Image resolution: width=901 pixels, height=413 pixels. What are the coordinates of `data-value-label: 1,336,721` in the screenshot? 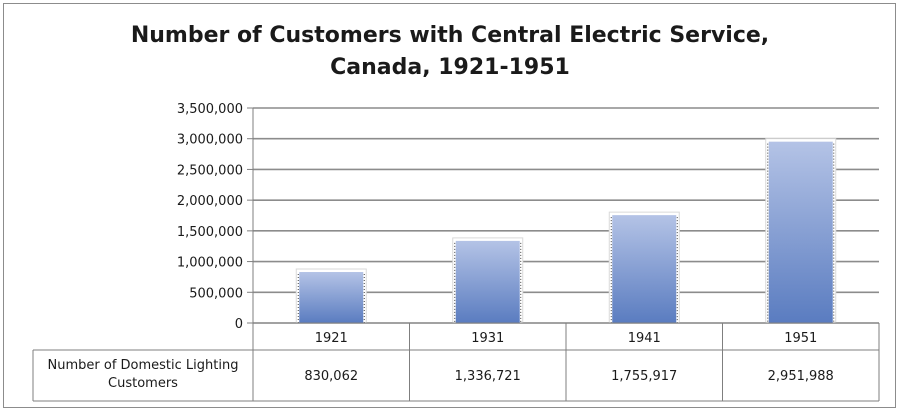 It's located at (488, 376).